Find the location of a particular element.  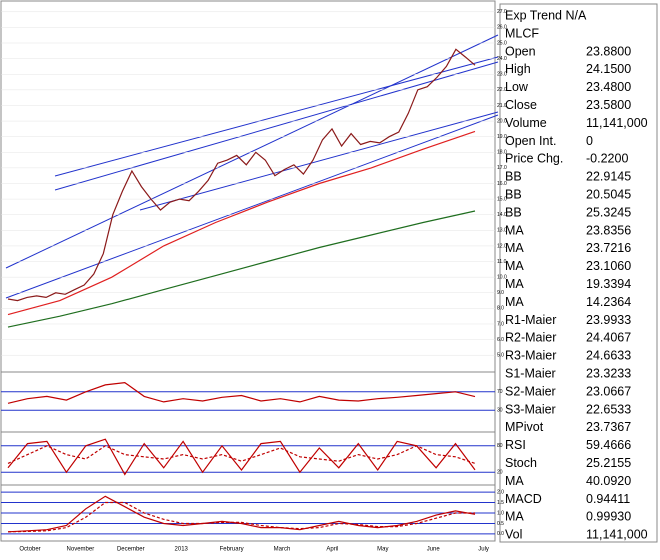

y-tick-label: 27.0 is located at coordinates (502, 12).